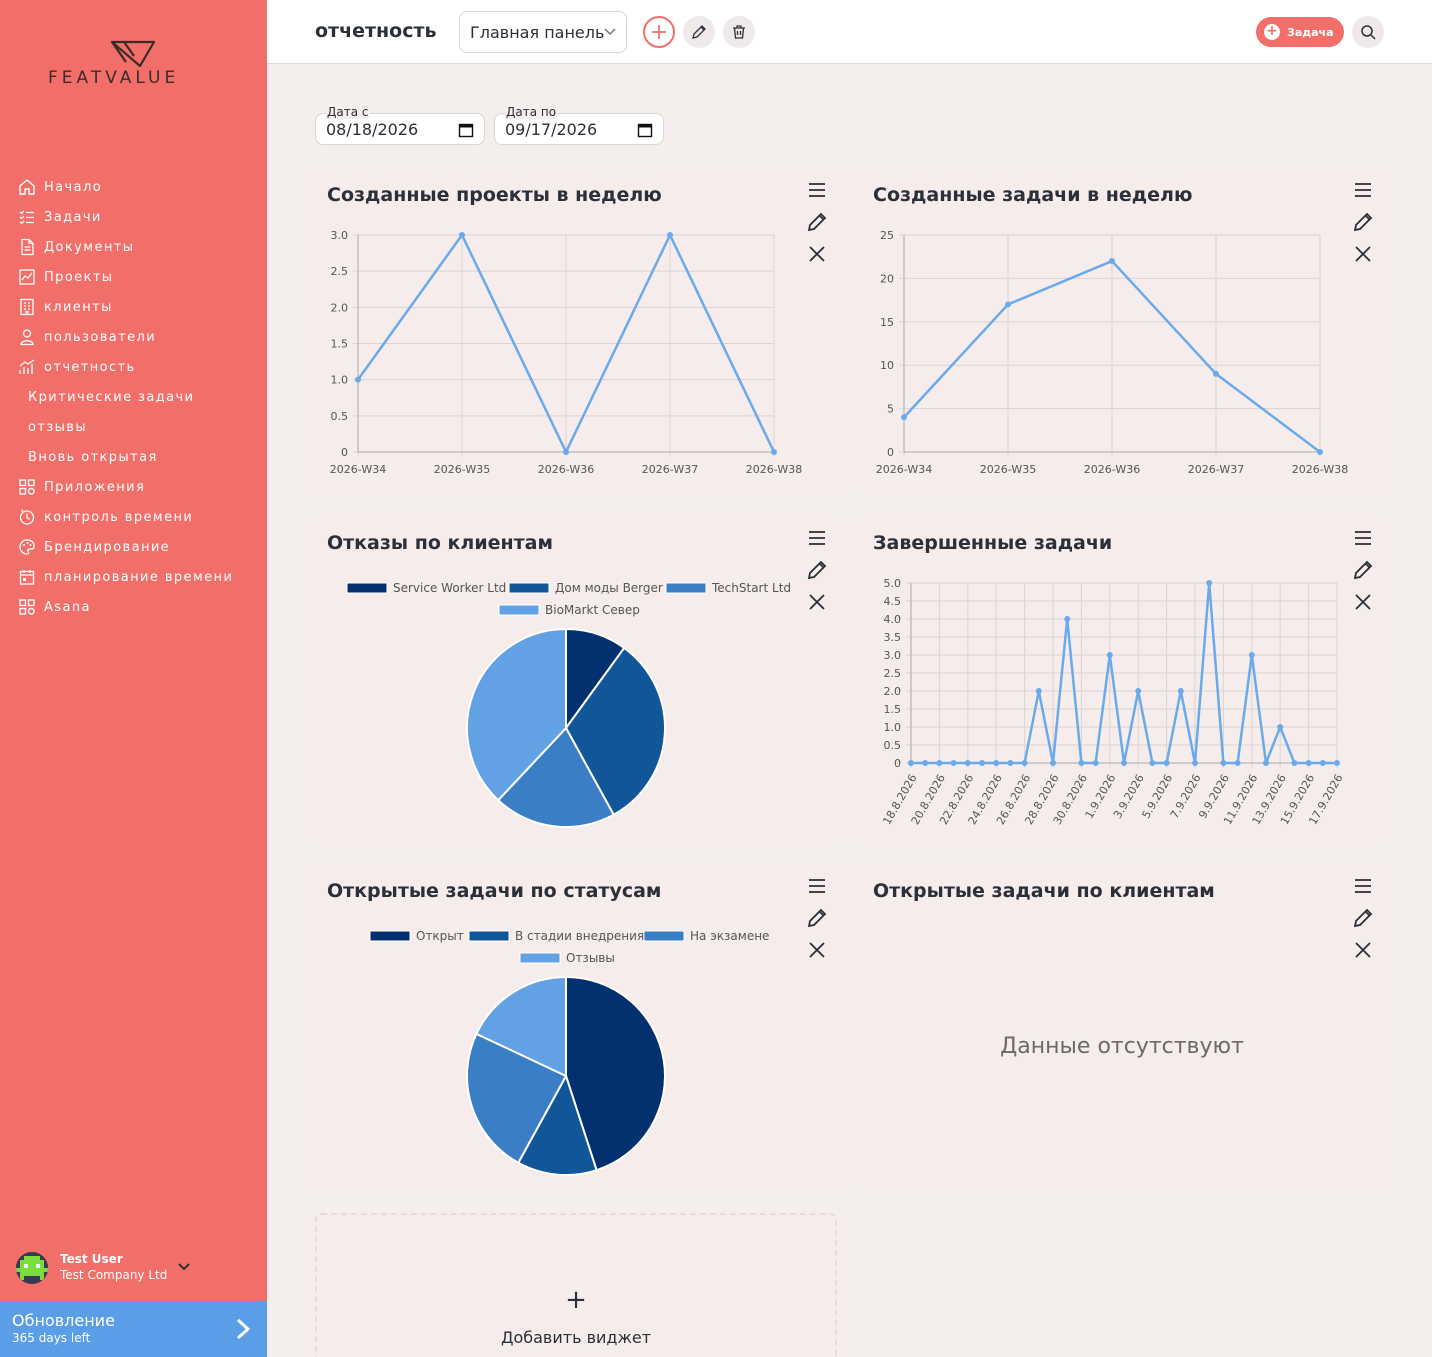  Describe the element at coordinates (133, 277) in the screenshot. I see `sidebar-item: Проекты` at that location.